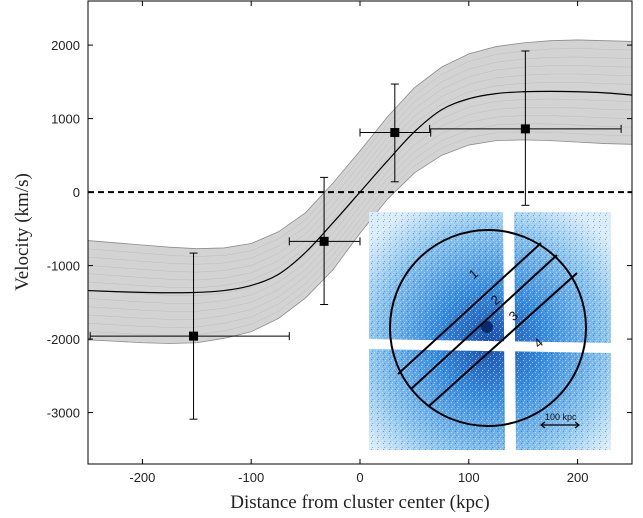 Image resolution: width=643 pixels, height=518 pixels. What do you see at coordinates (360, 502) in the screenshot?
I see `x-axis-title: Distance from cluster center (kpc)` at bounding box center [360, 502].